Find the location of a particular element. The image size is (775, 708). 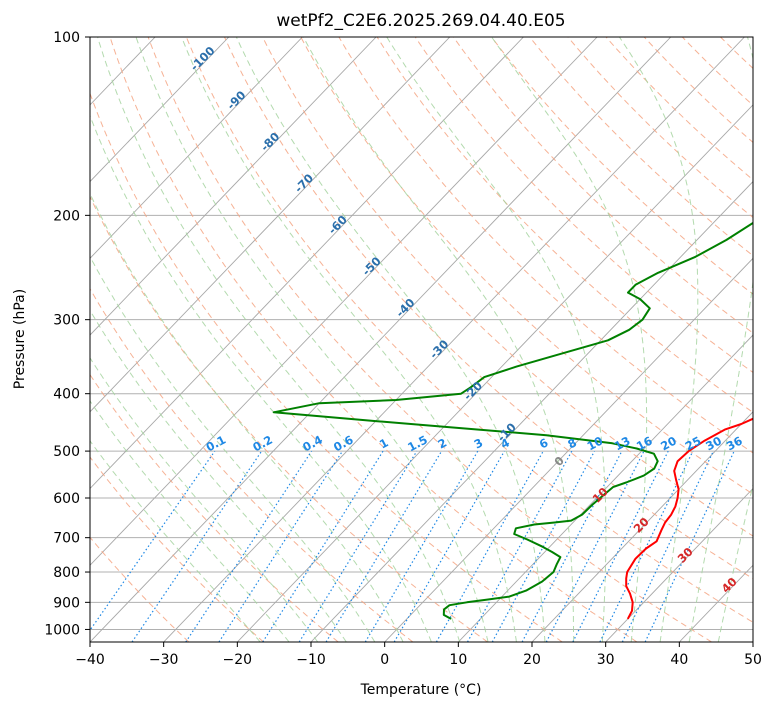

y-tick-label: 1000 is located at coordinates (62, 630).